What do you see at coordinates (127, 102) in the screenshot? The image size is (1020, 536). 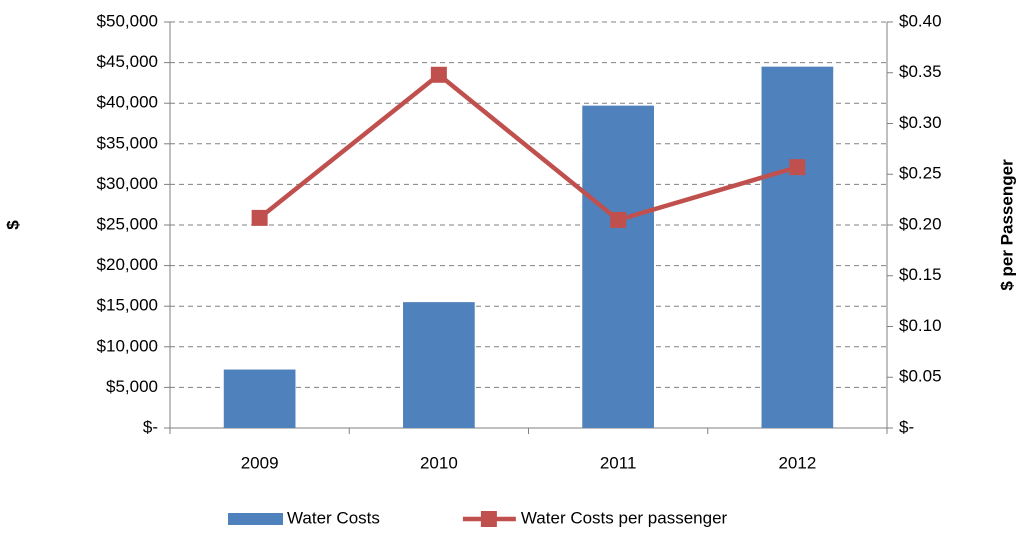 I see `y-tick-label: $40,000` at bounding box center [127, 102].